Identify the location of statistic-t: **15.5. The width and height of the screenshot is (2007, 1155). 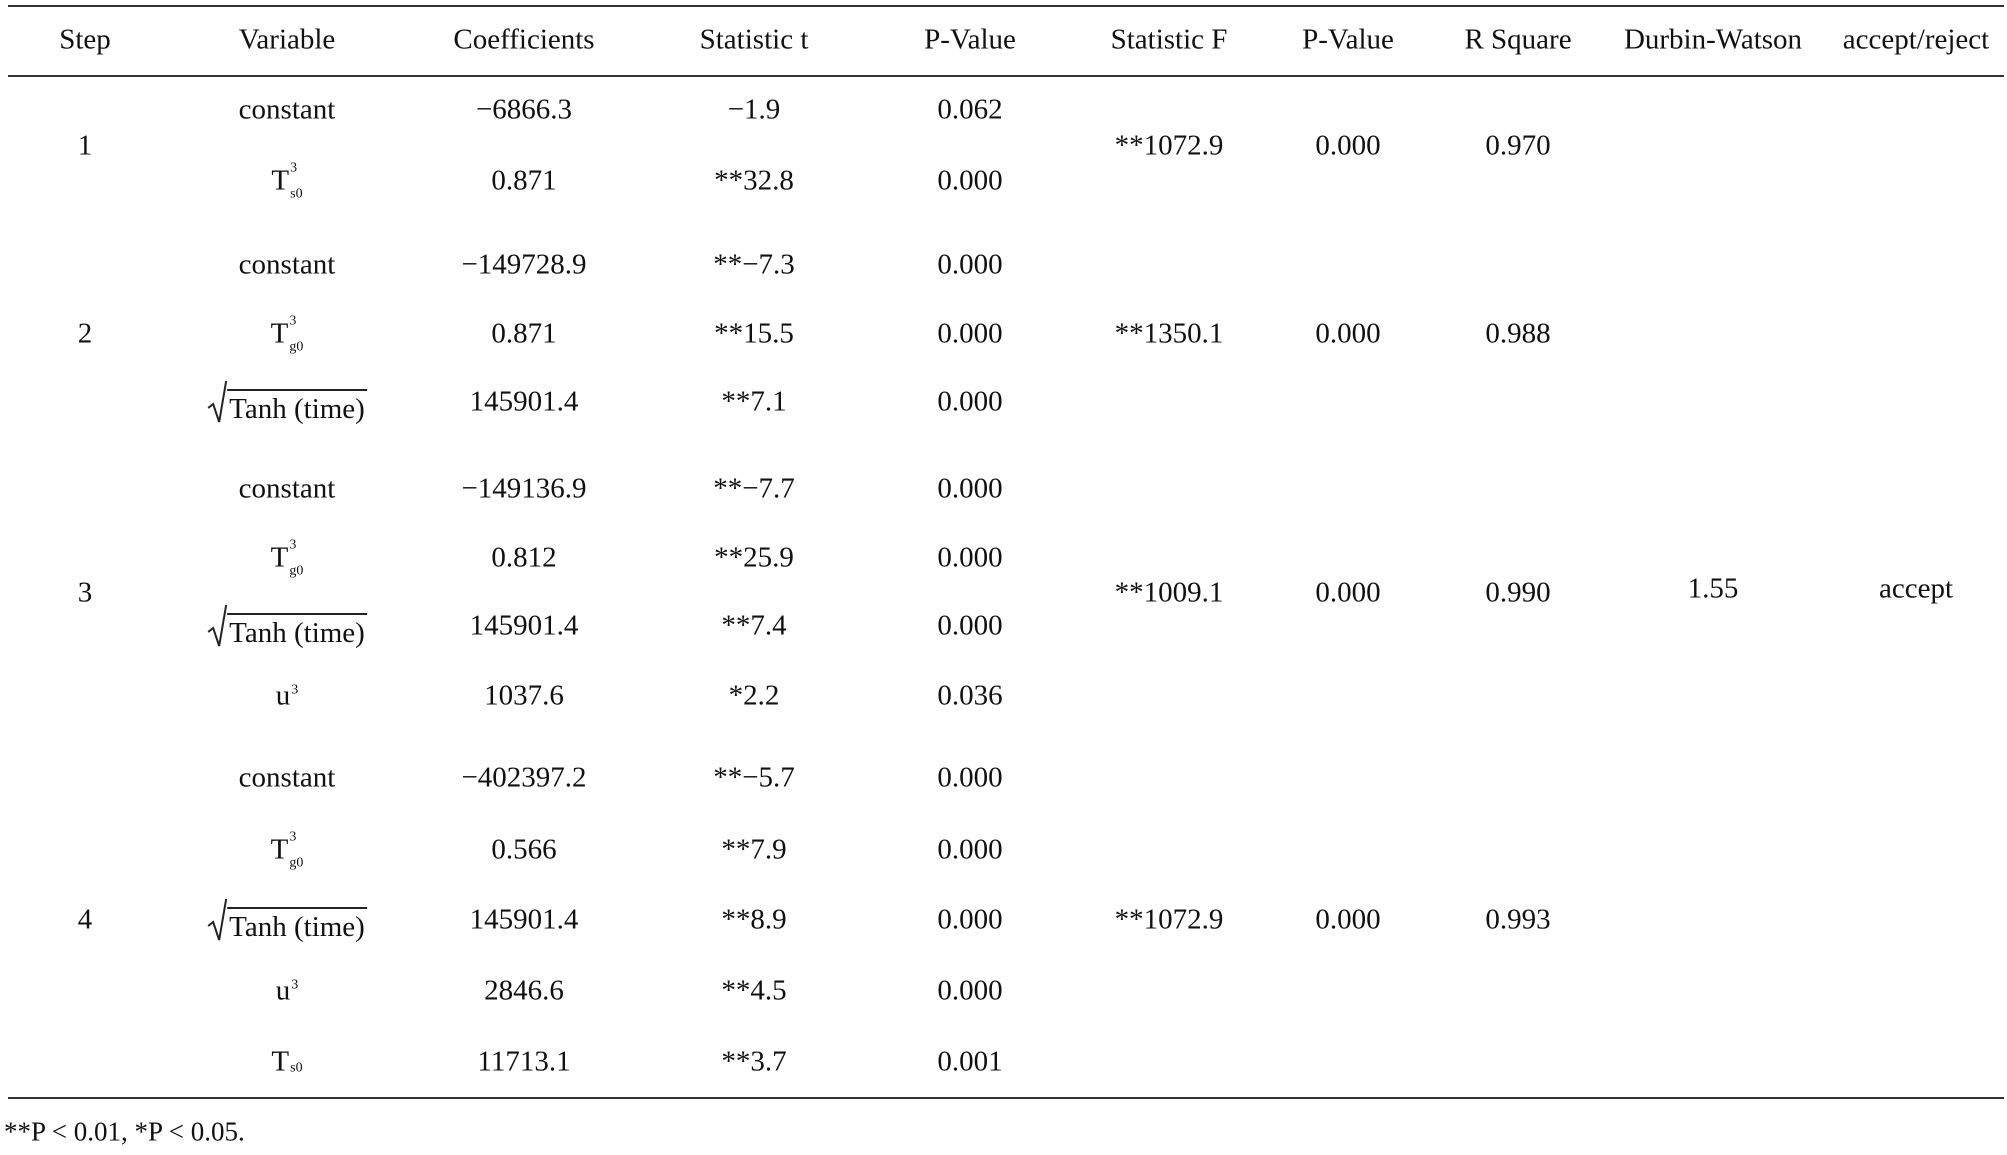
(754, 333).